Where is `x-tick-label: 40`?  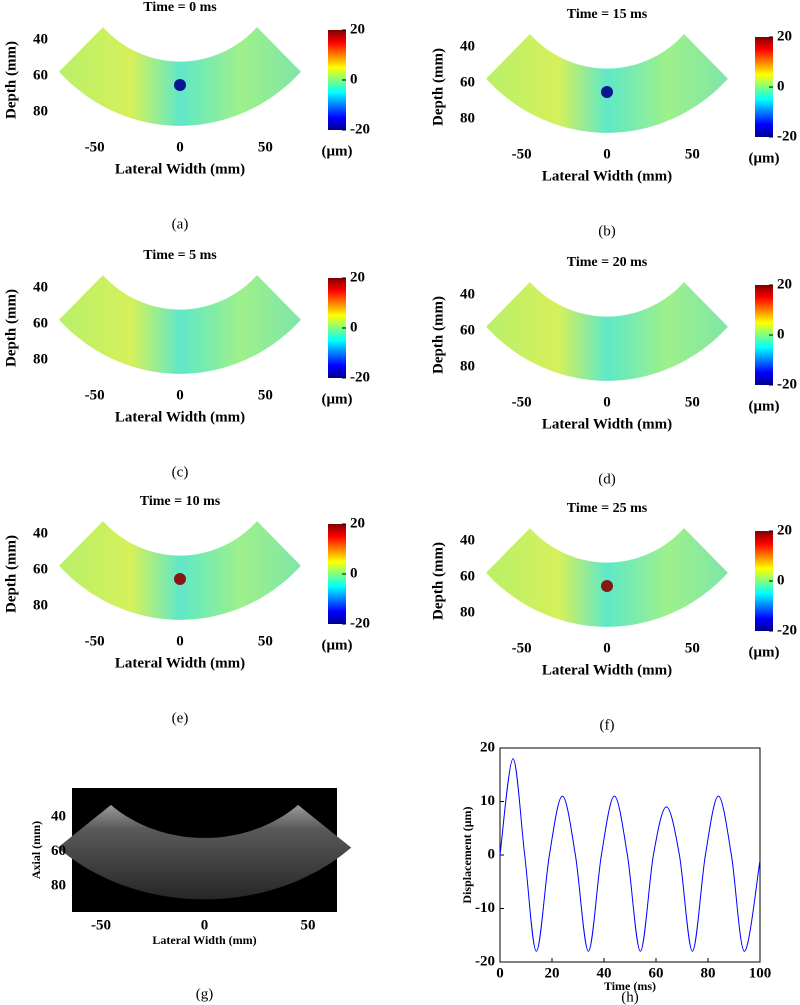 x-tick-label: 40 is located at coordinates (604, 973).